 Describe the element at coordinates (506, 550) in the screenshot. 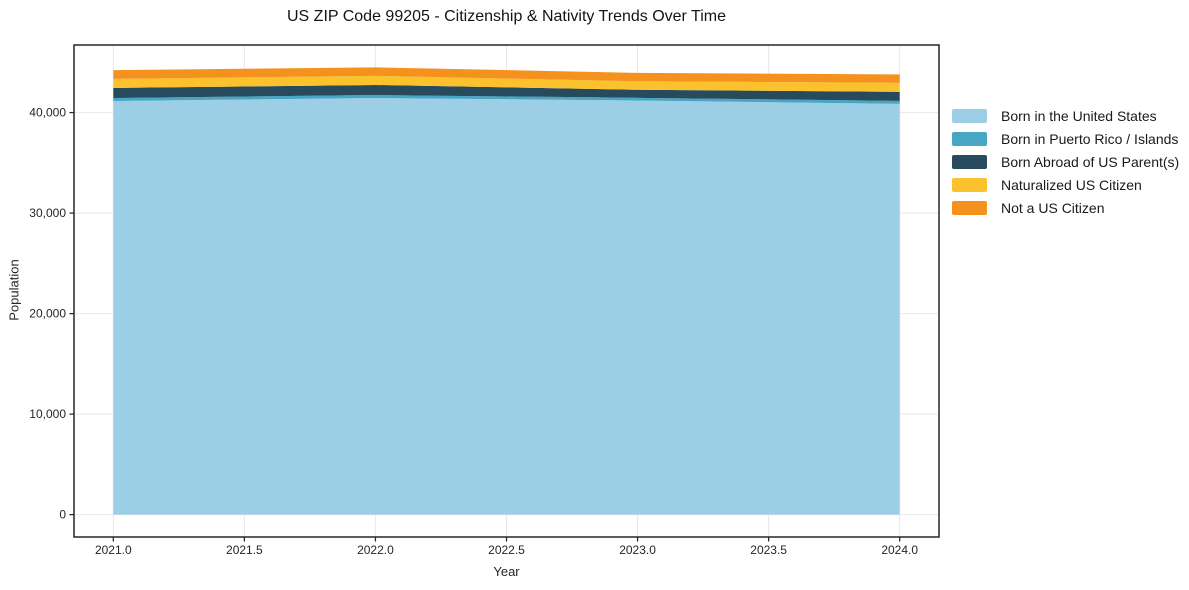

I see `x-tick-label: 2022.5` at that location.